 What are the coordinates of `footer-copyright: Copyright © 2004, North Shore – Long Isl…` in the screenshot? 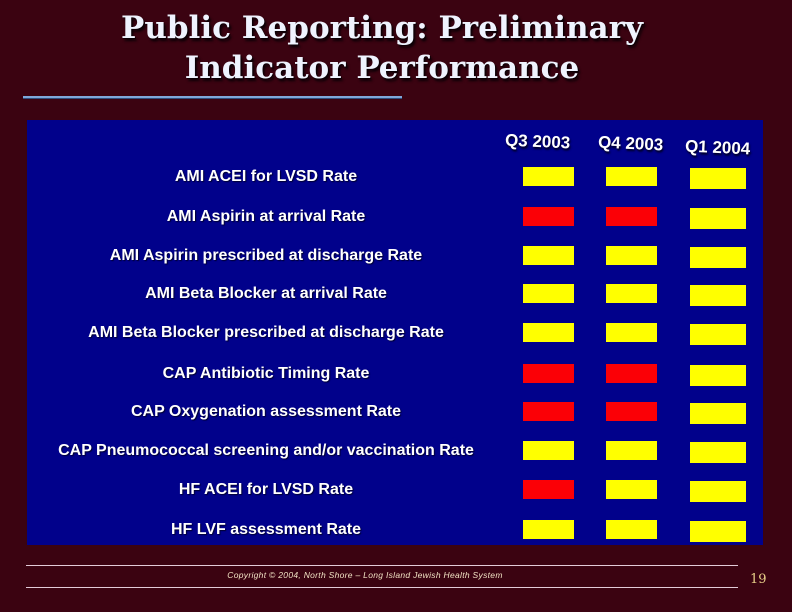 It's located at (365, 575).